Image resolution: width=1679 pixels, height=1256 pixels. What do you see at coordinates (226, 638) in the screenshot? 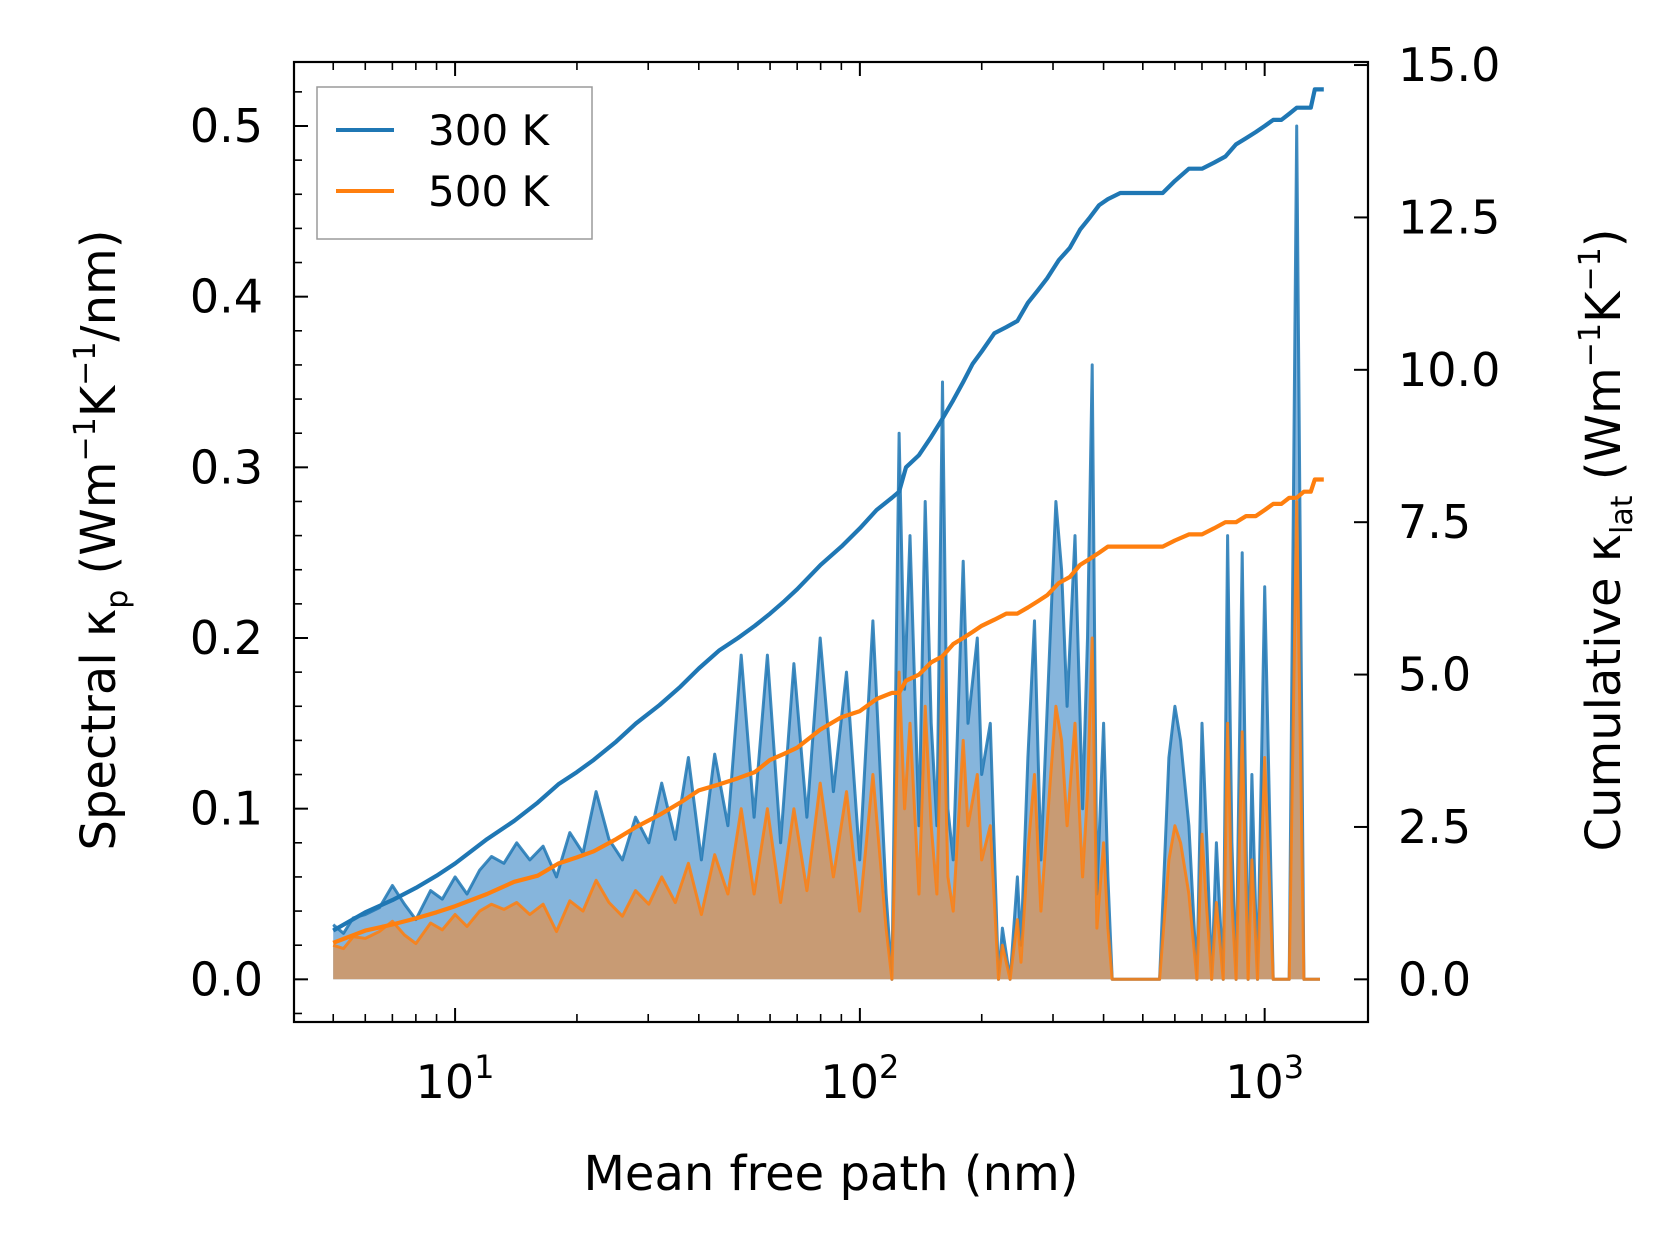
I see `left-y-tick-label: 0.2` at bounding box center [226, 638].